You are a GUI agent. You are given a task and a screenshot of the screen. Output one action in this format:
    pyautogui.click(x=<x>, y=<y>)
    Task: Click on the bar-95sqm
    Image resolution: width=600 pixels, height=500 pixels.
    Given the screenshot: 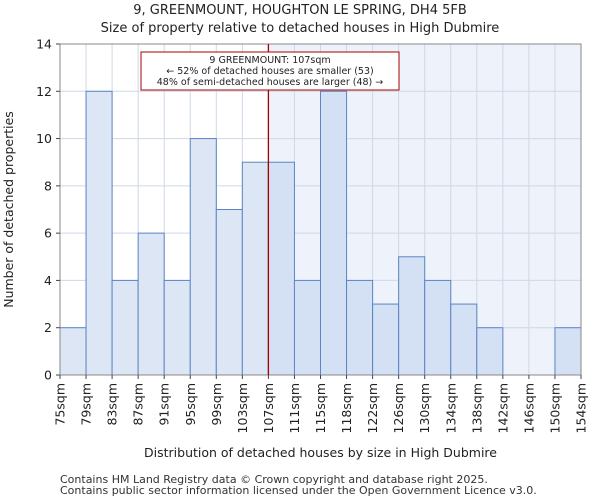 What is the action you would take?
    pyautogui.click(x=203, y=257)
    